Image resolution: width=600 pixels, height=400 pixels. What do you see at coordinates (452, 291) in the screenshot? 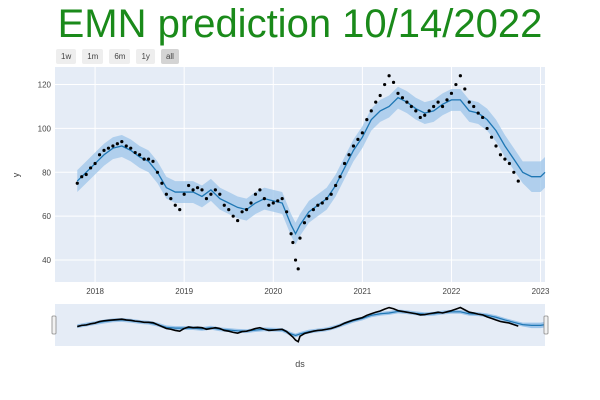
I see `x-tick-label: 2022` at bounding box center [452, 291].